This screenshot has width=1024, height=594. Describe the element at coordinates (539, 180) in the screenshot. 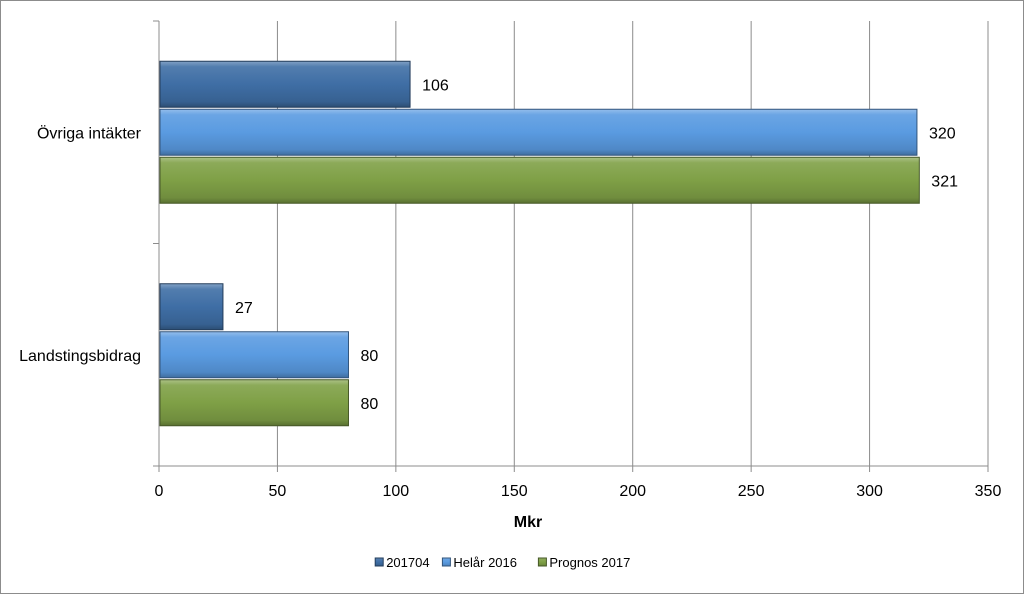

I see `bar-prognos-2017-ovriga-intakter` at that location.